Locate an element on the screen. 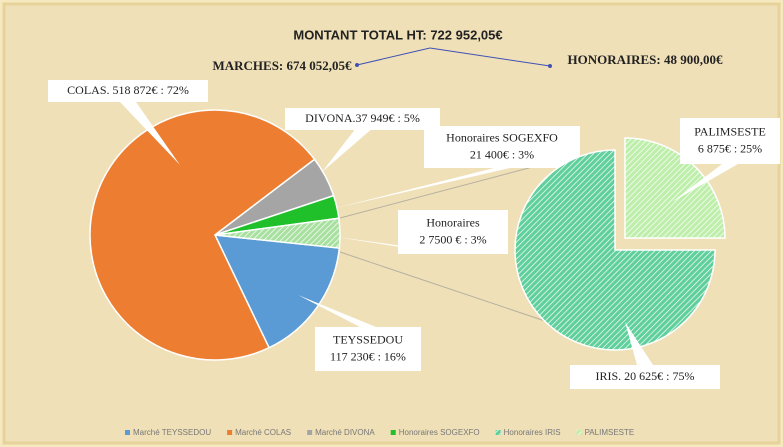  legend-label: Honoraires SOGEXFO is located at coordinates (439, 432).